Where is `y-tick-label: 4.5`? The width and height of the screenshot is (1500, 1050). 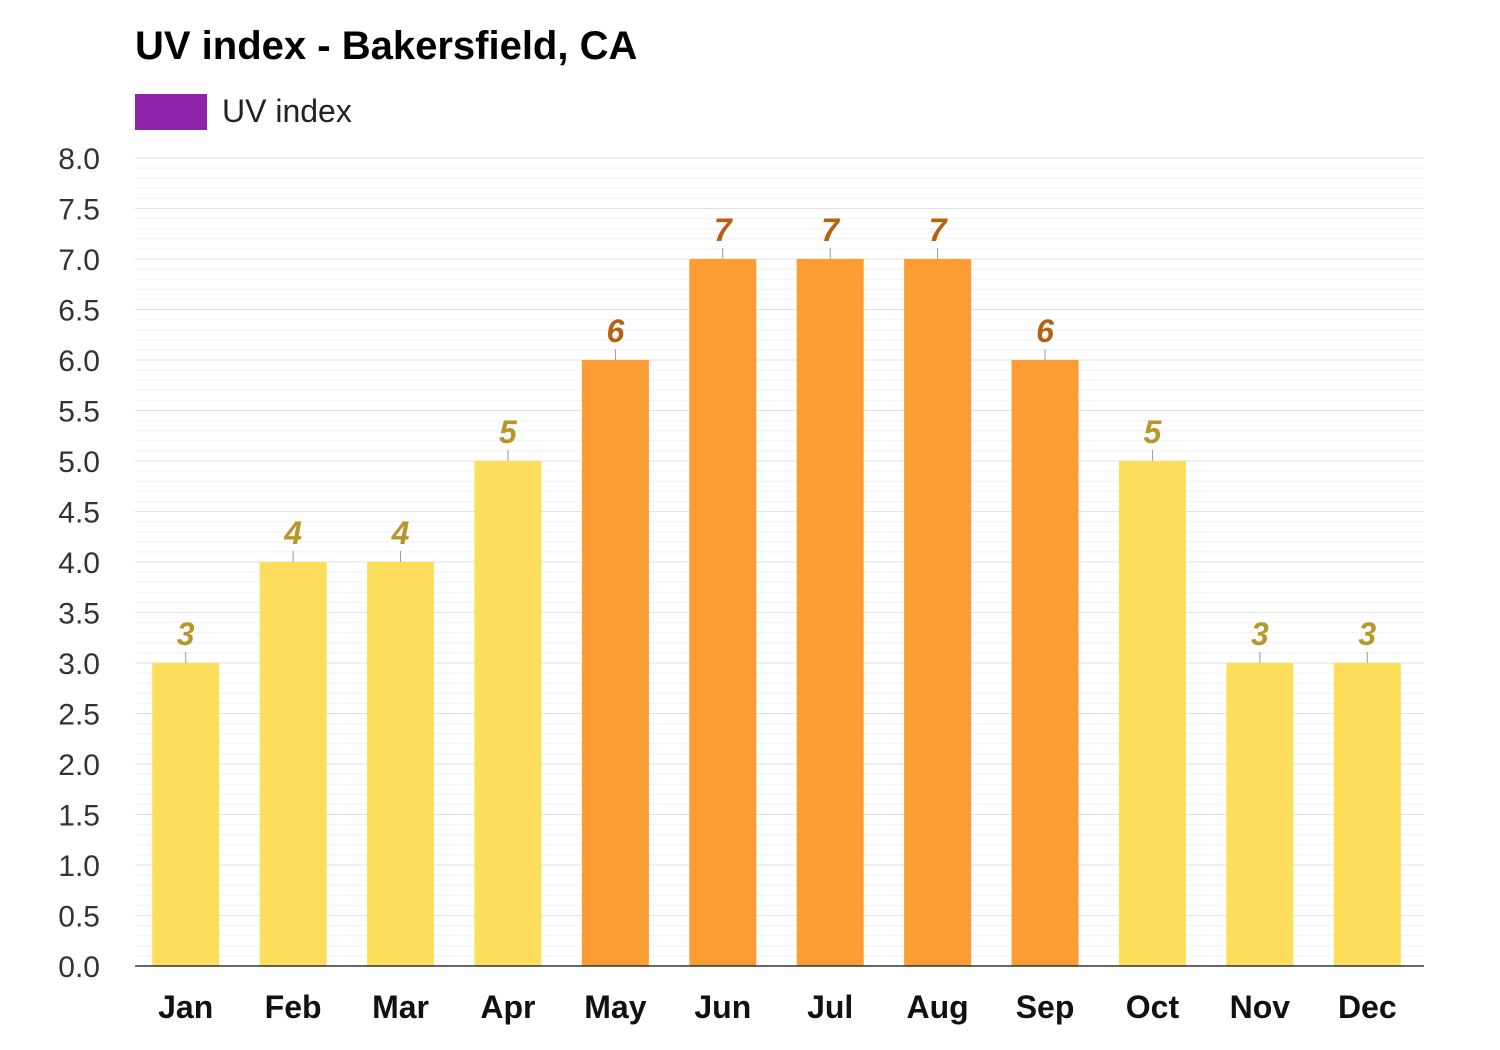
y-tick-label: 4.5 is located at coordinates (79, 513).